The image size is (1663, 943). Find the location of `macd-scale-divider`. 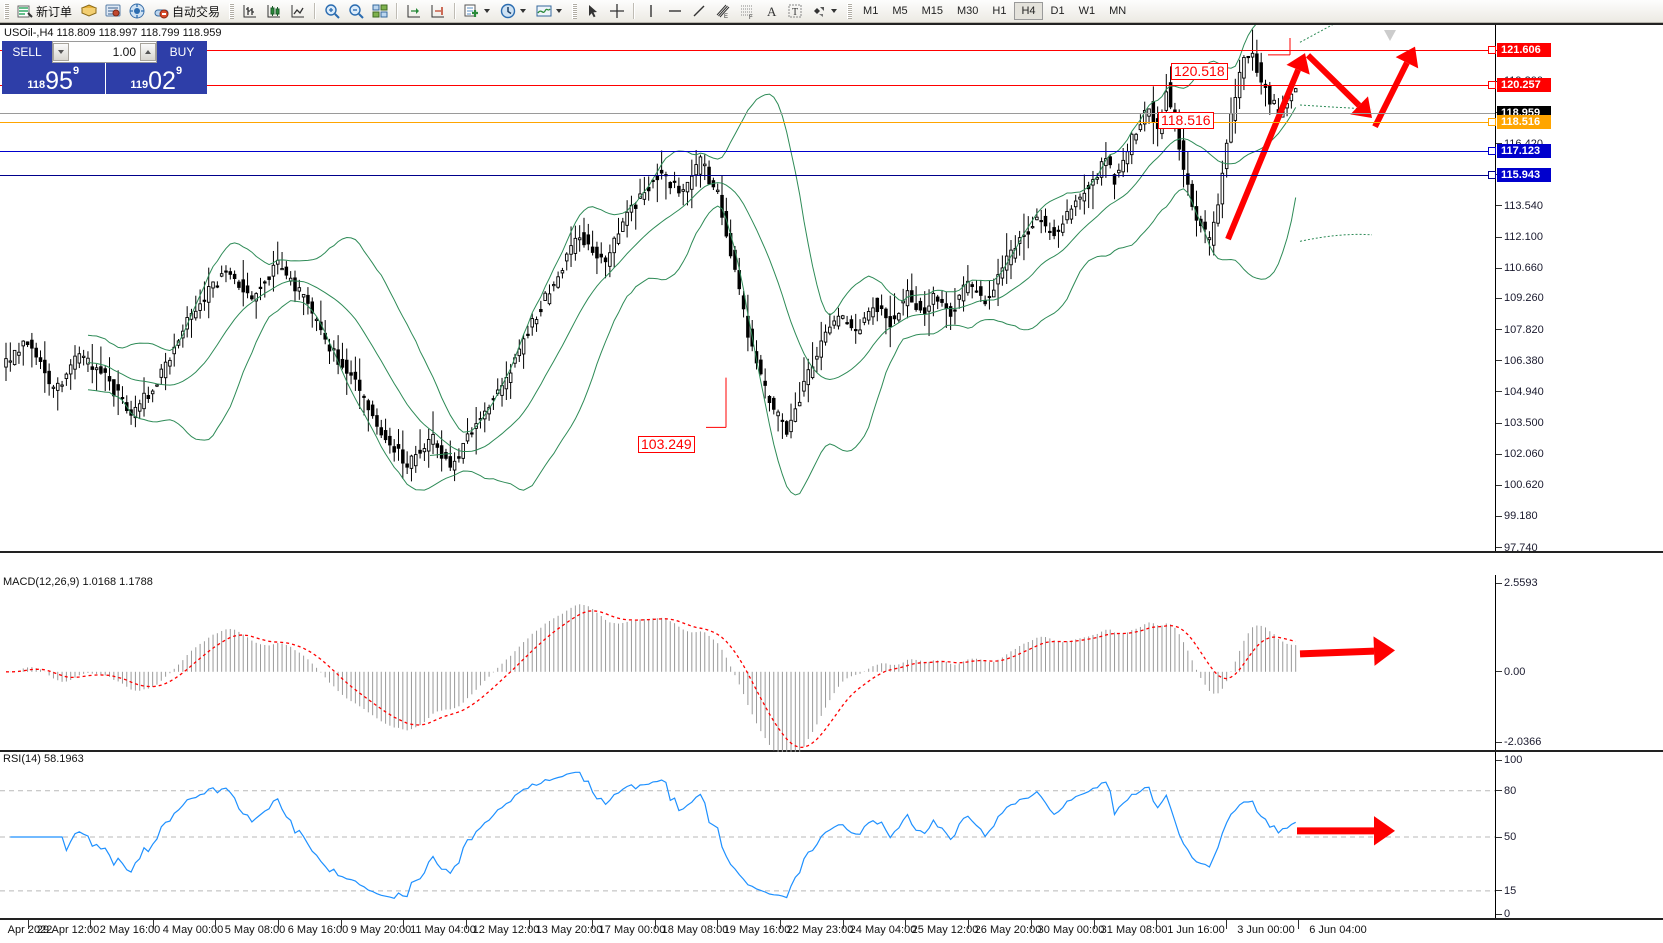

macd-scale-divider is located at coordinates (1495, 662).